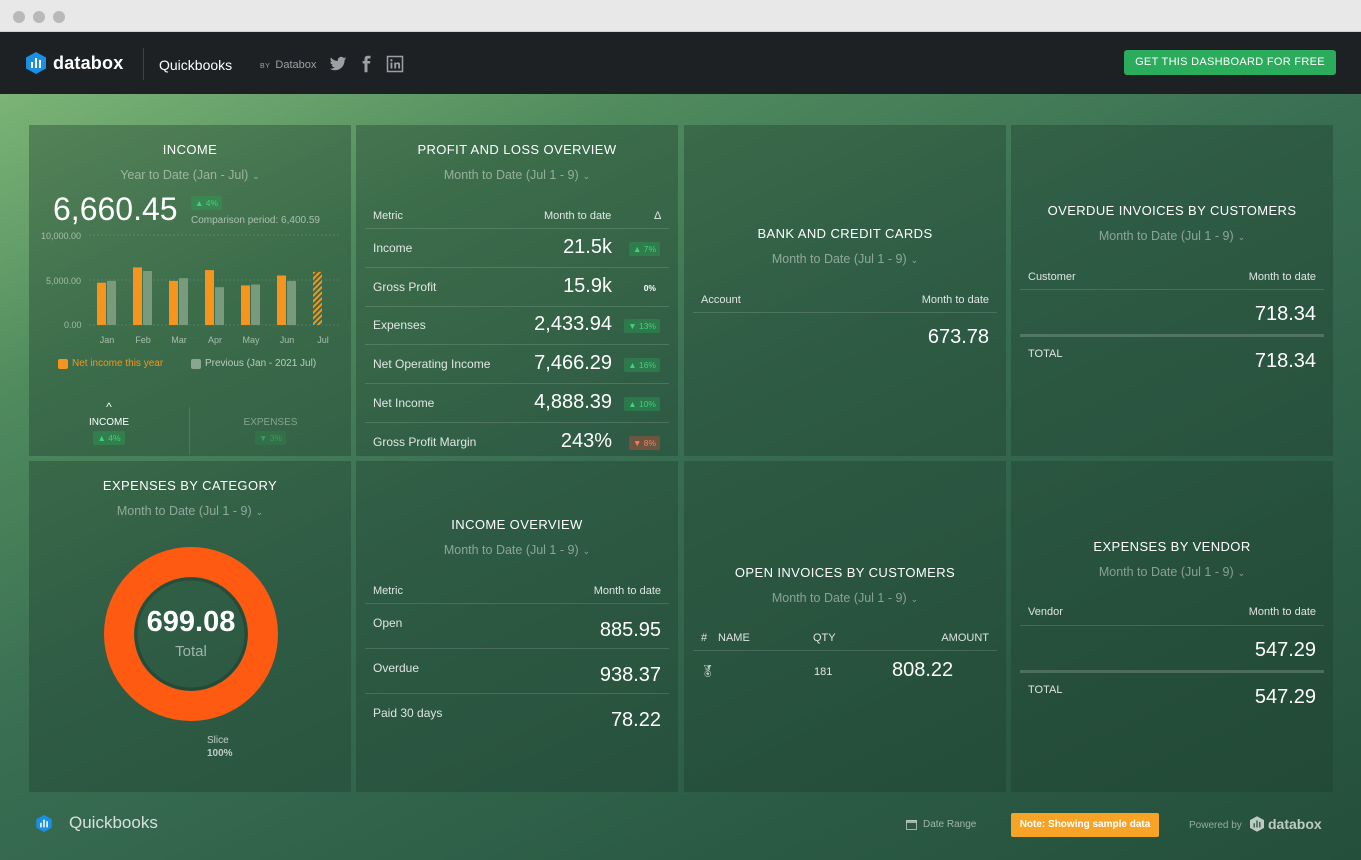  Describe the element at coordinates (261, 363) in the screenshot. I see `legend-previous-label: Previous (Jan - 2021 Jul)` at that location.